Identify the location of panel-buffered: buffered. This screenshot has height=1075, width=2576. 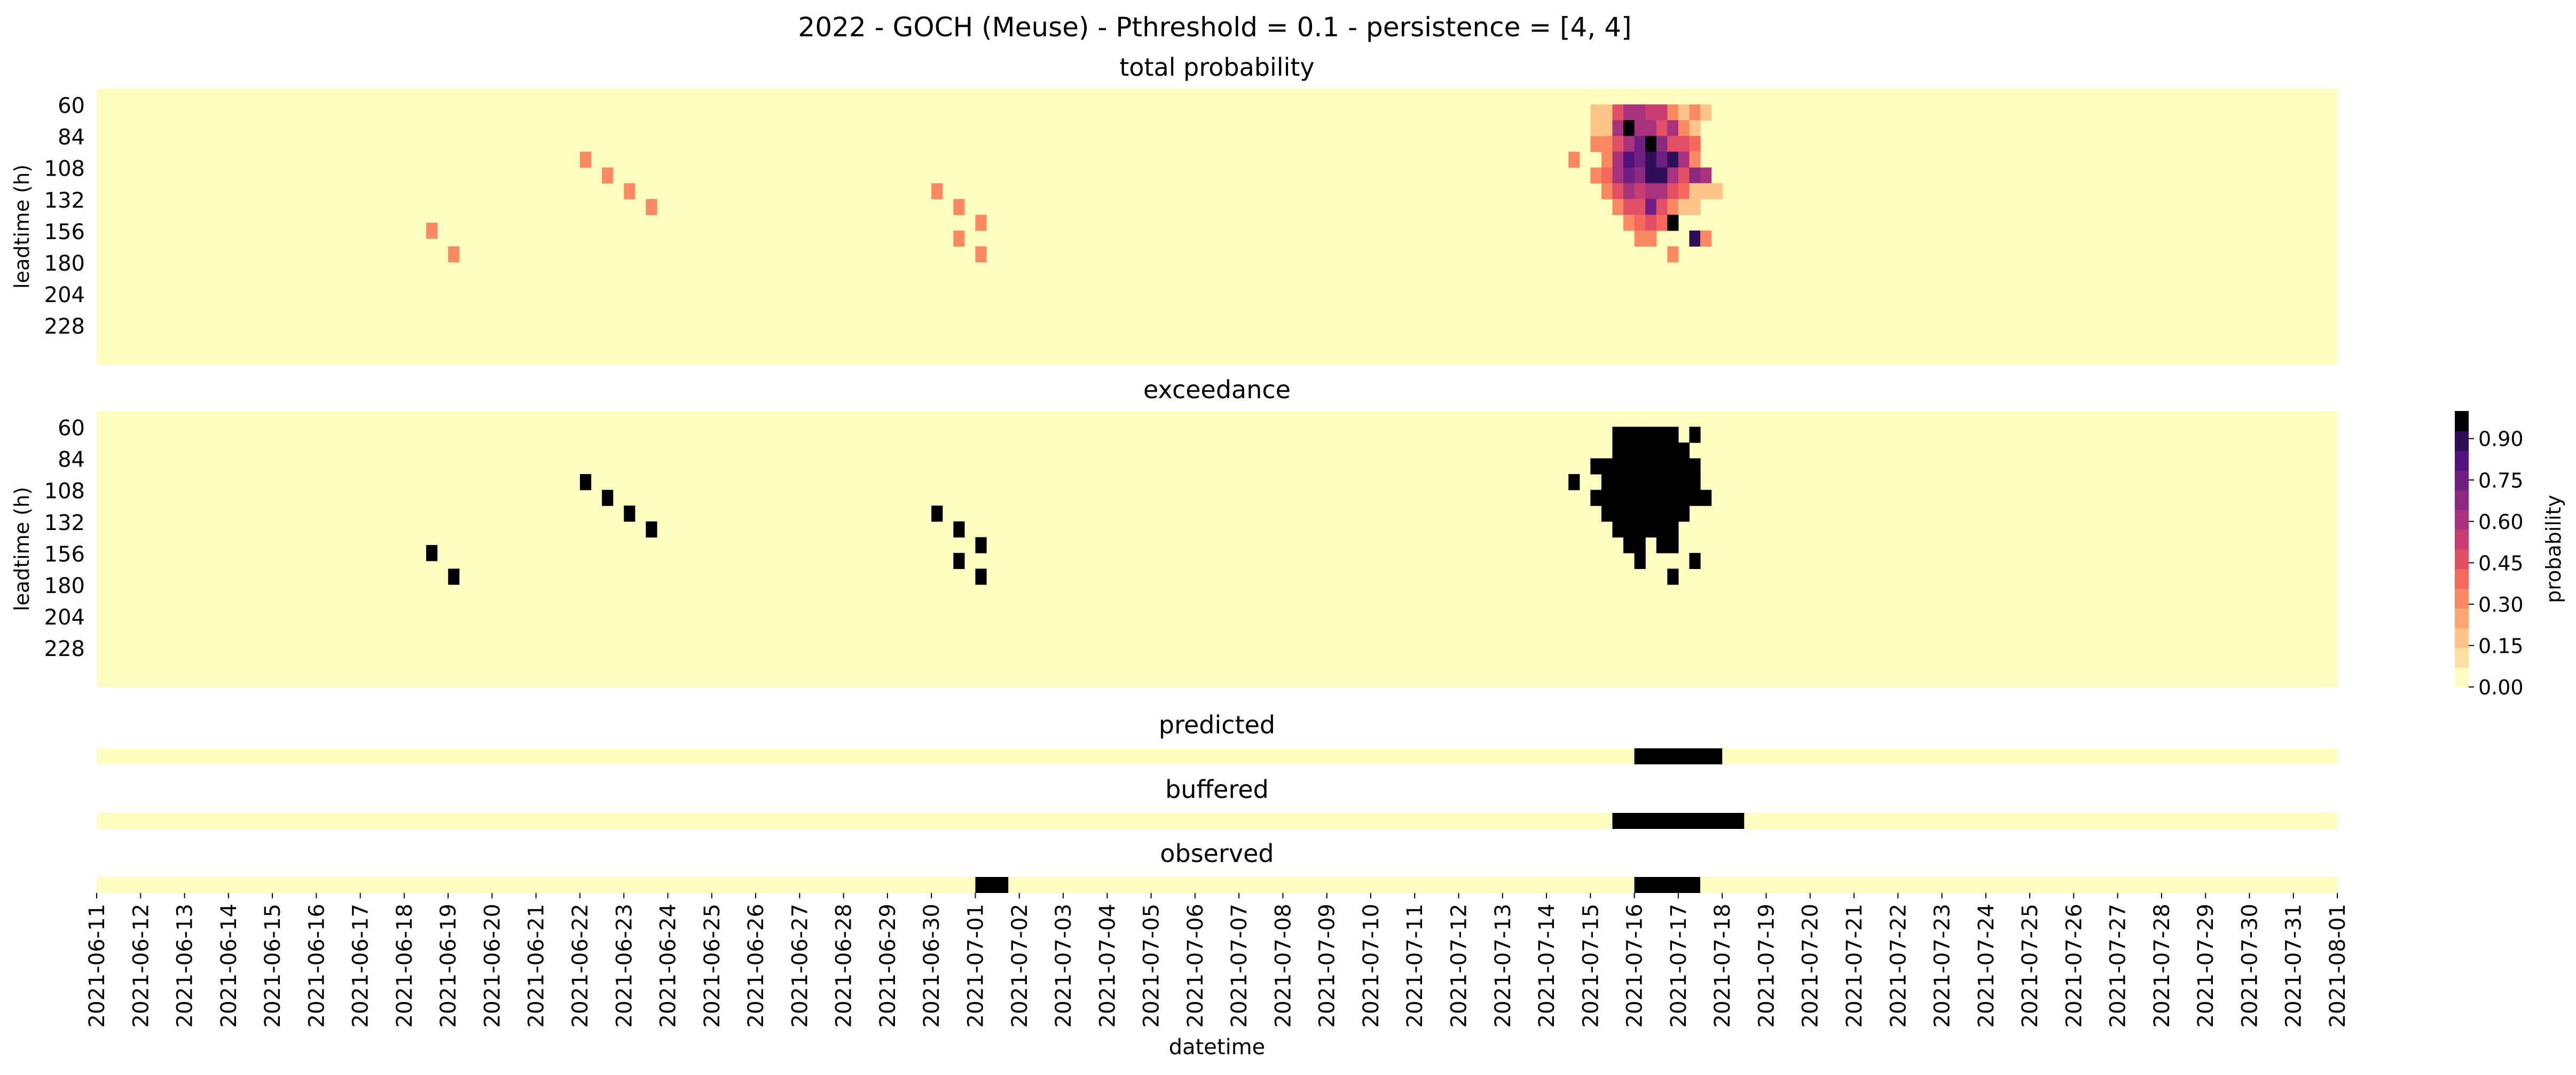
(1217, 802).